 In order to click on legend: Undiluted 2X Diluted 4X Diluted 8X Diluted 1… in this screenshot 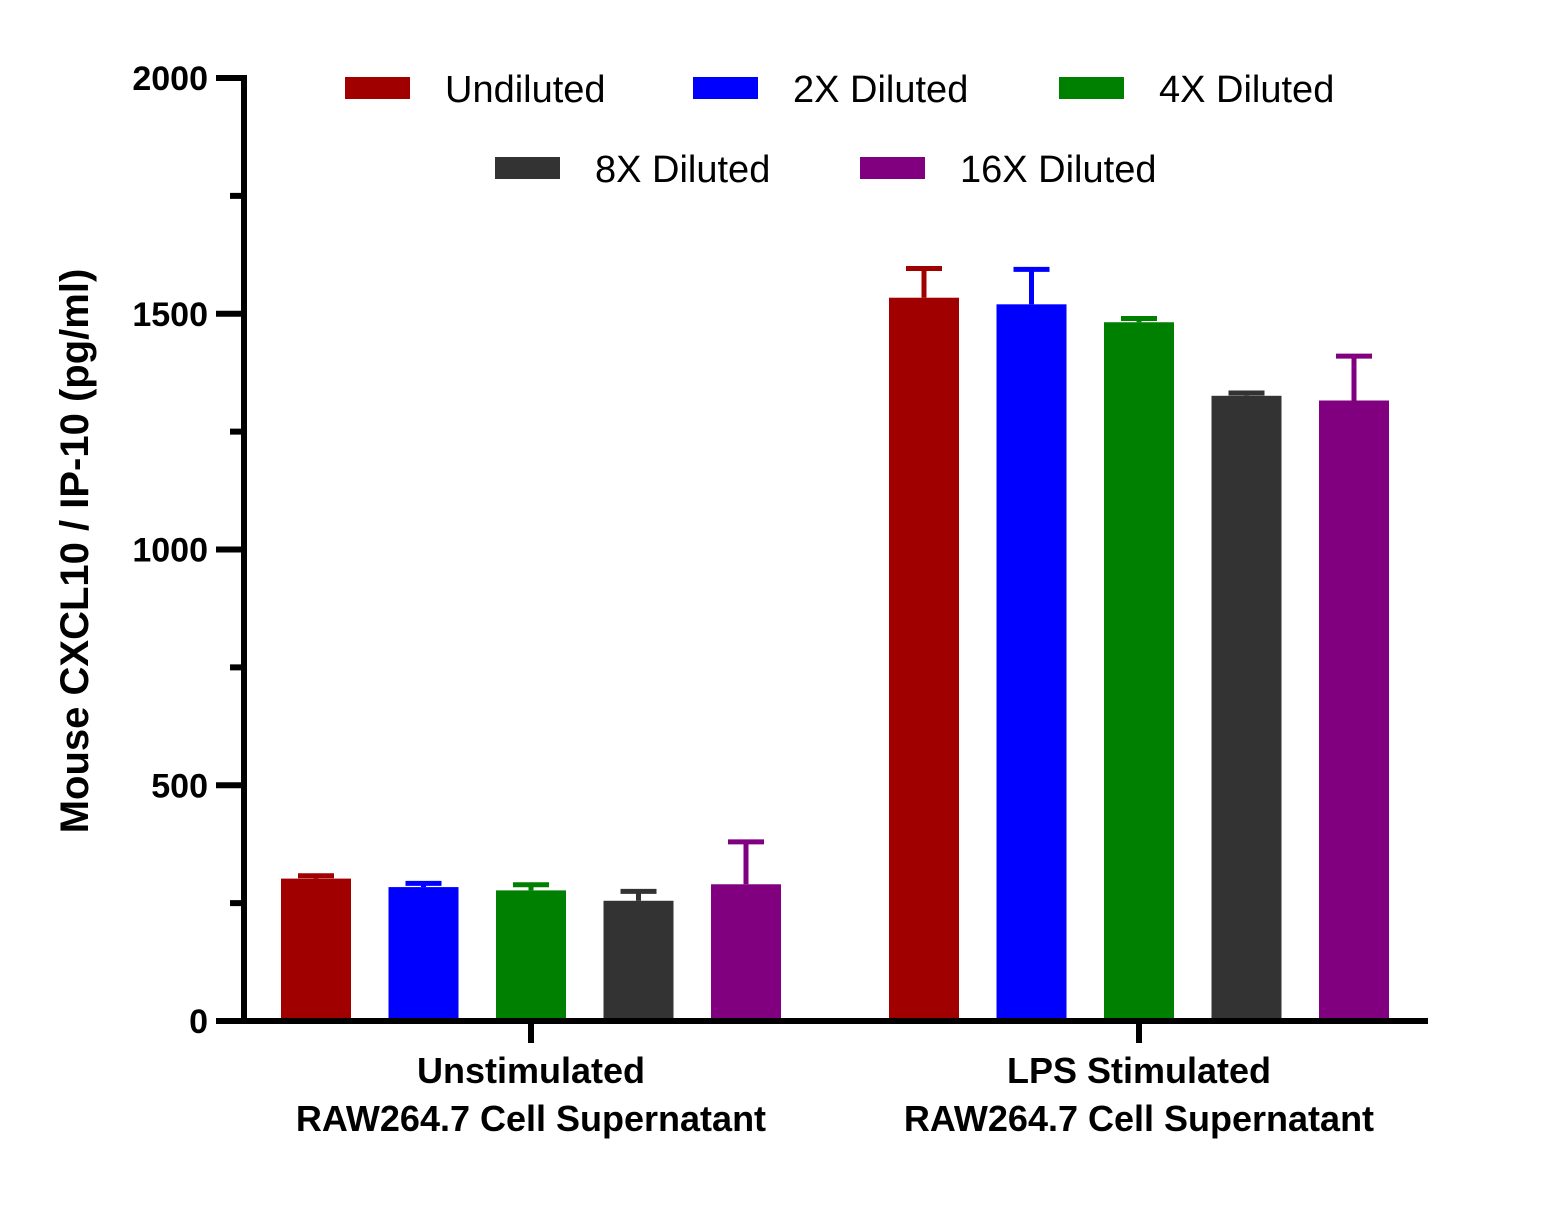, I will do `click(839, 130)`.